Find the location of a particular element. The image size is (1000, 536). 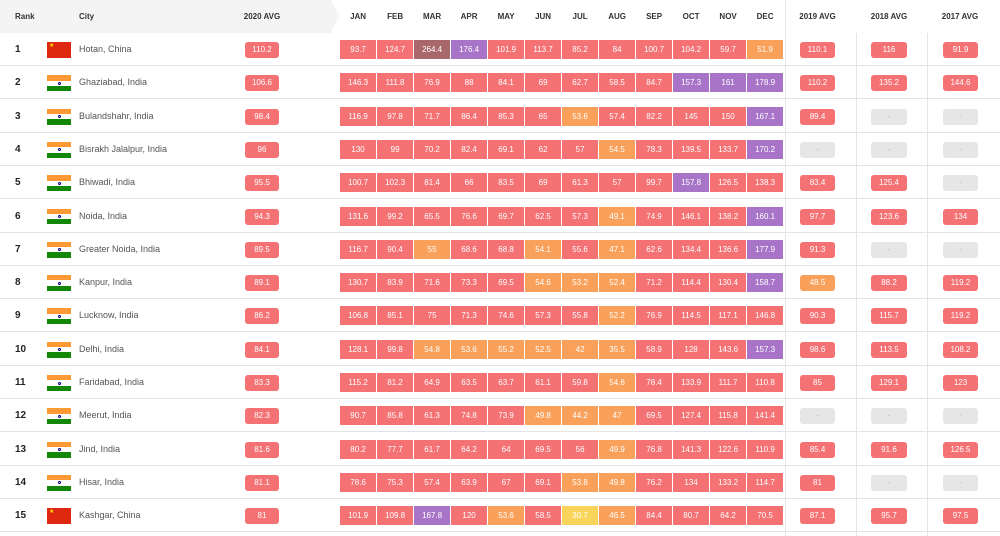

rank-number: 13 is located at coordinates (21, 449).